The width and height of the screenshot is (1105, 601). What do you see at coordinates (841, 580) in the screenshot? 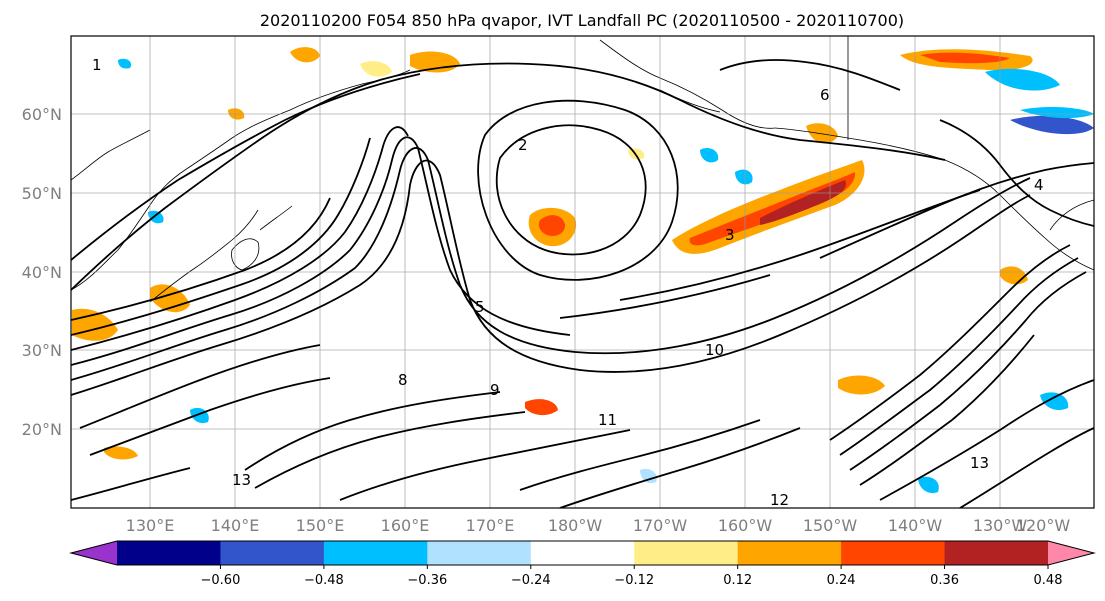
I see `colorbar-tick-label: 0.24` at bounding box center [841, 580].